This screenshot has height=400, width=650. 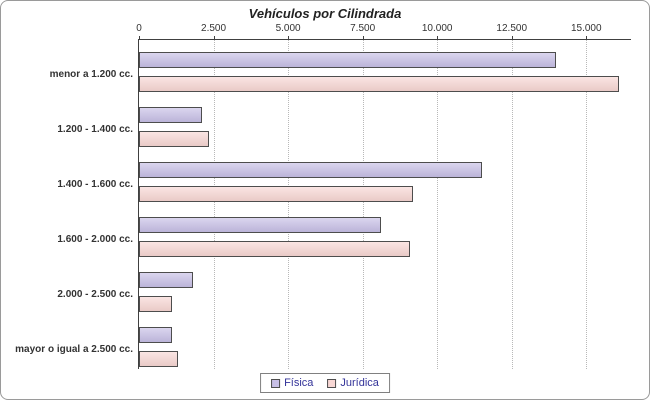 What do you see at coordinates (437, 28) in the screenshot?
I see `x-tick-label: 10.000` at bounding box center [437, 28].